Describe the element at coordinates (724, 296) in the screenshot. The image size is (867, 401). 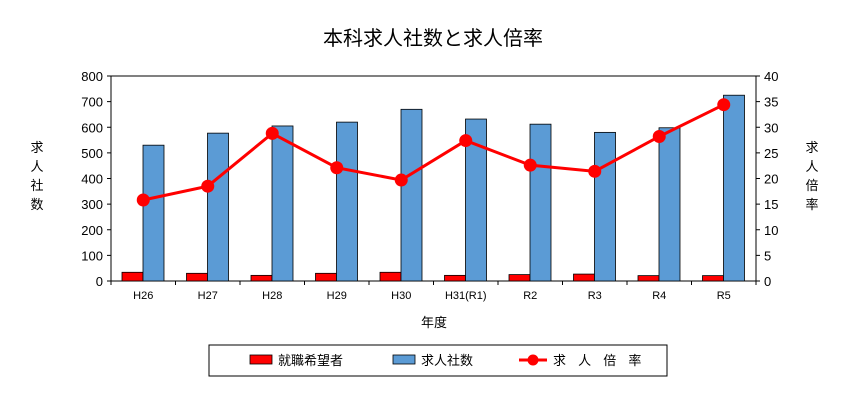
I see `x-tick-label: R5` at that location.